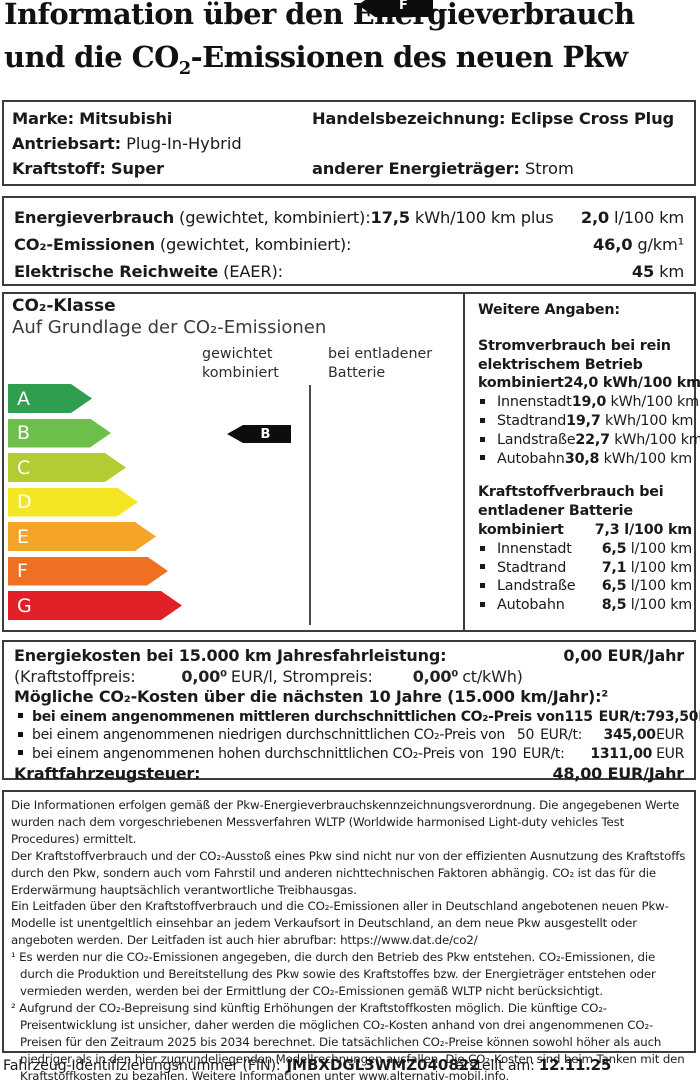 This screenshot has width=700, height=1084. I want to click on co2-class-arrow-g: G, so click(95, 605).